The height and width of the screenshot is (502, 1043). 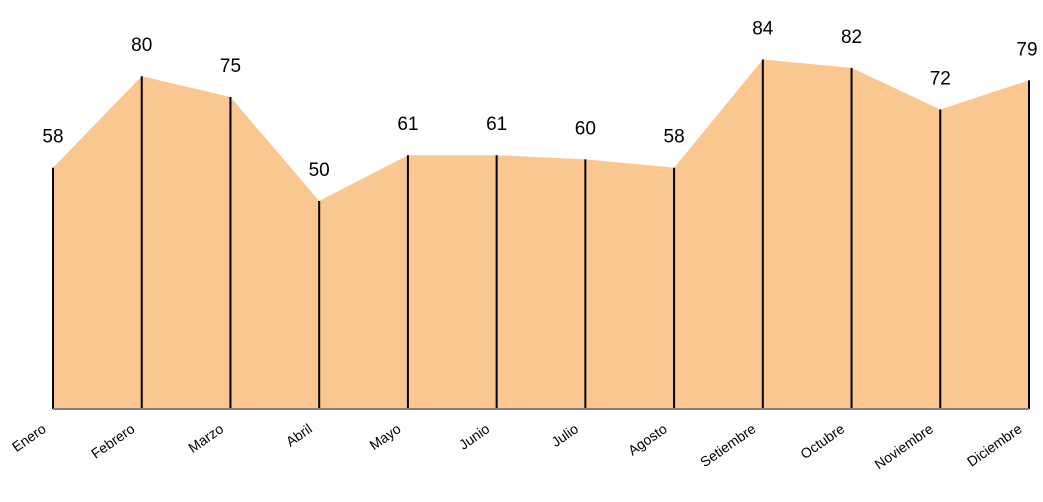 What do you see at coordinates (299, 434) in the screenshot?
I see `tick-label-abril: Abril` at bounding box center [299, 434].